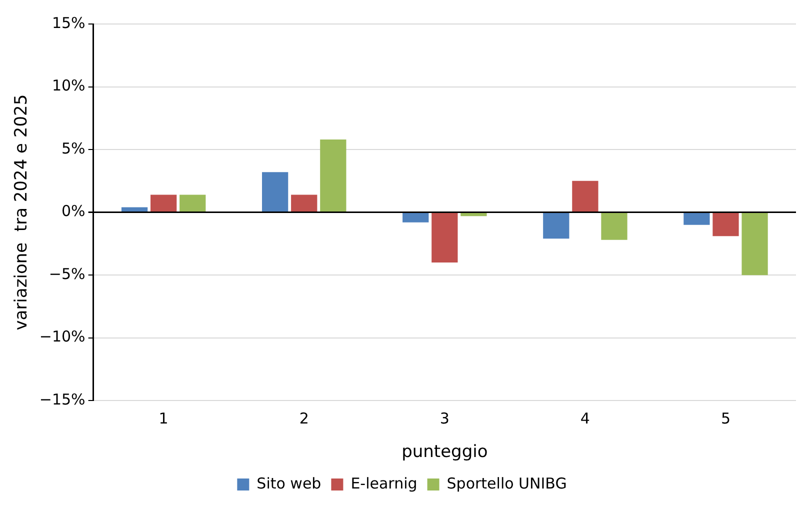 The image size is (806, 510). Describe the element at coordinates (585, 418) in the screenshot. I see `x-tick-label: 4` at that location.